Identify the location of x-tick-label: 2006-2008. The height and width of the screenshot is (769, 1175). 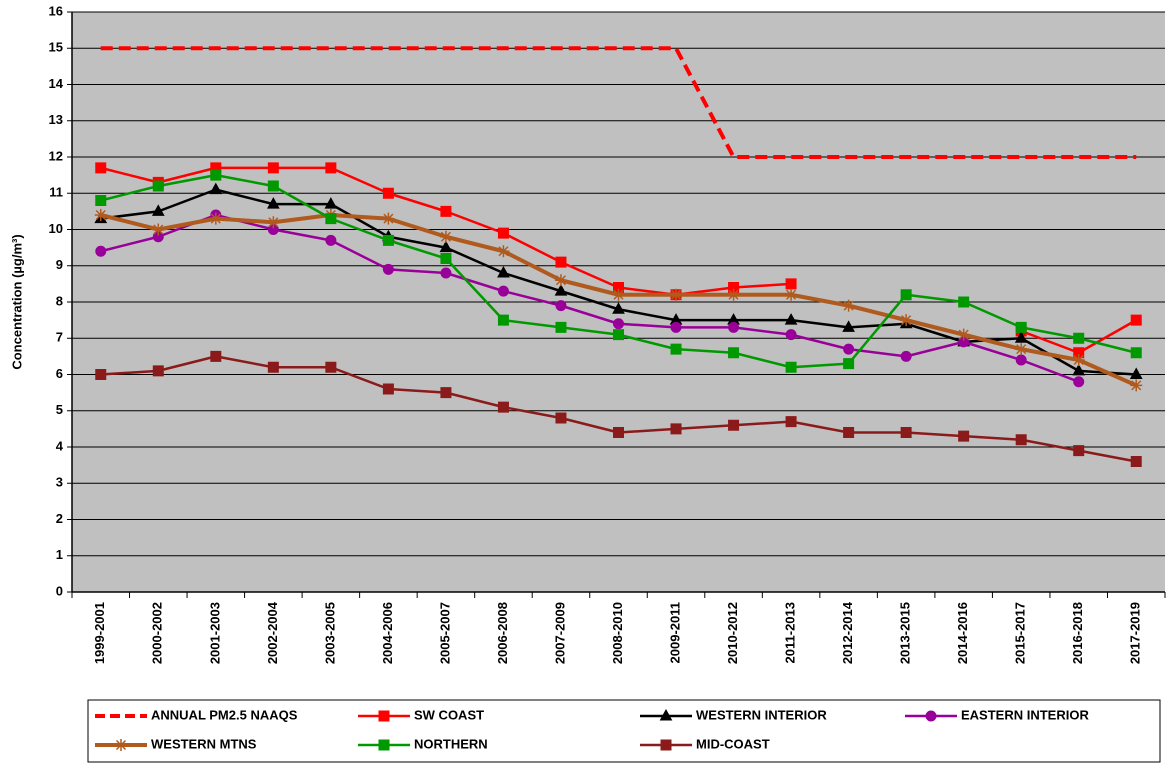
(502, 633).